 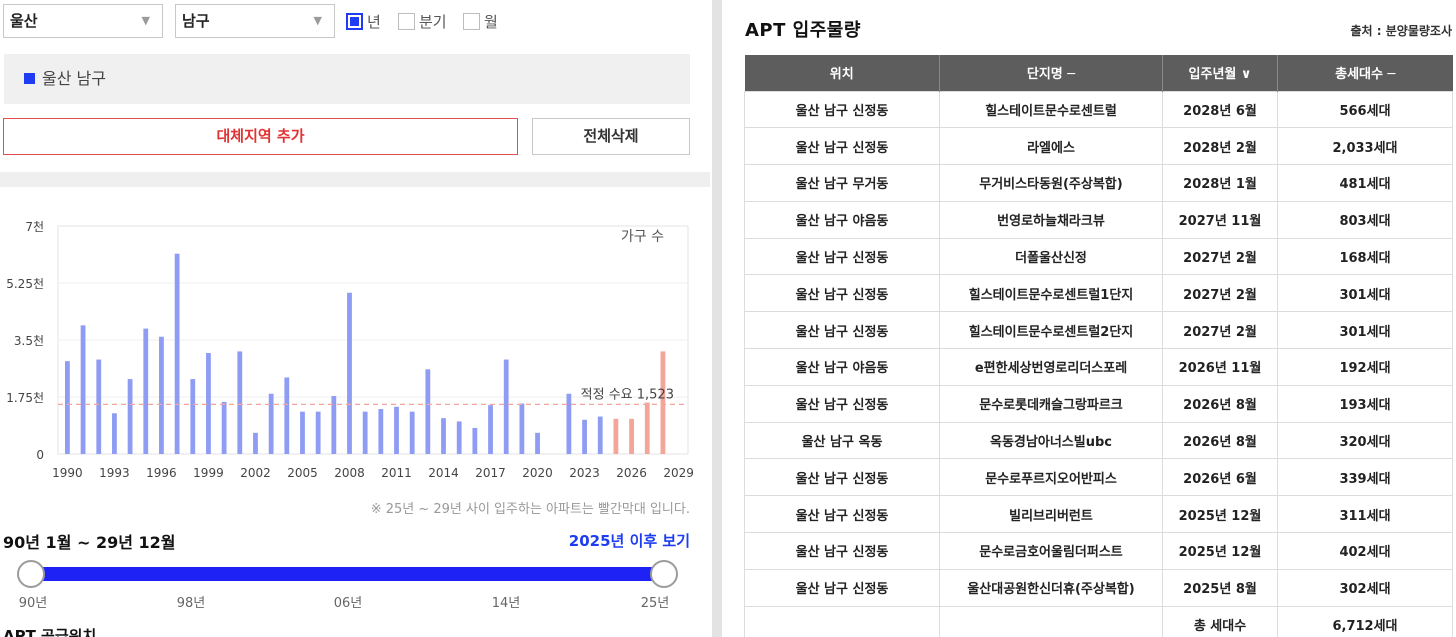 What do you see at coordinates (83, 389) in the screenshot?
I see `bar-1991` at bounding box center [83, 389].